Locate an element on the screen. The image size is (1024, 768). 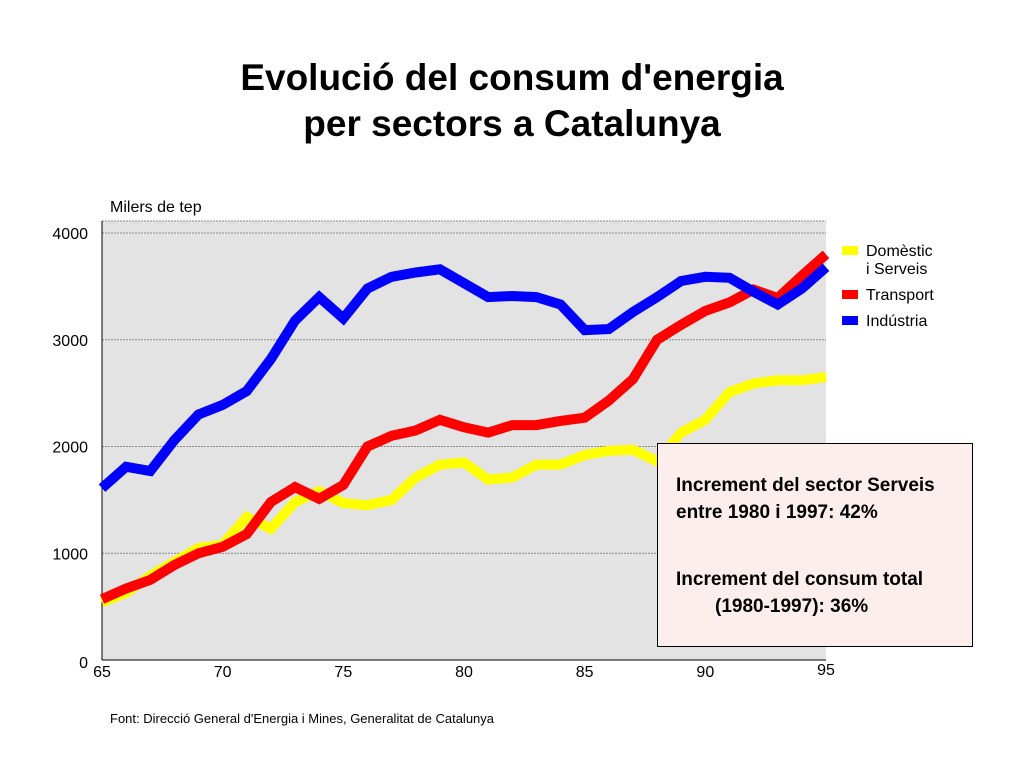
x-tick-label: 85 is located at coordinates (585, 672).